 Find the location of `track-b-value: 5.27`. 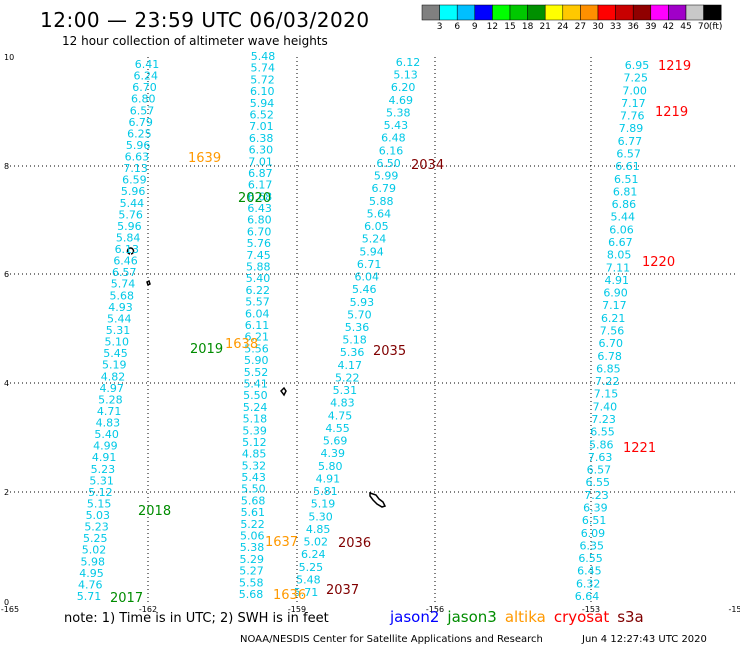

track-b-value: 5.27 is located at coordinates (251, 571).